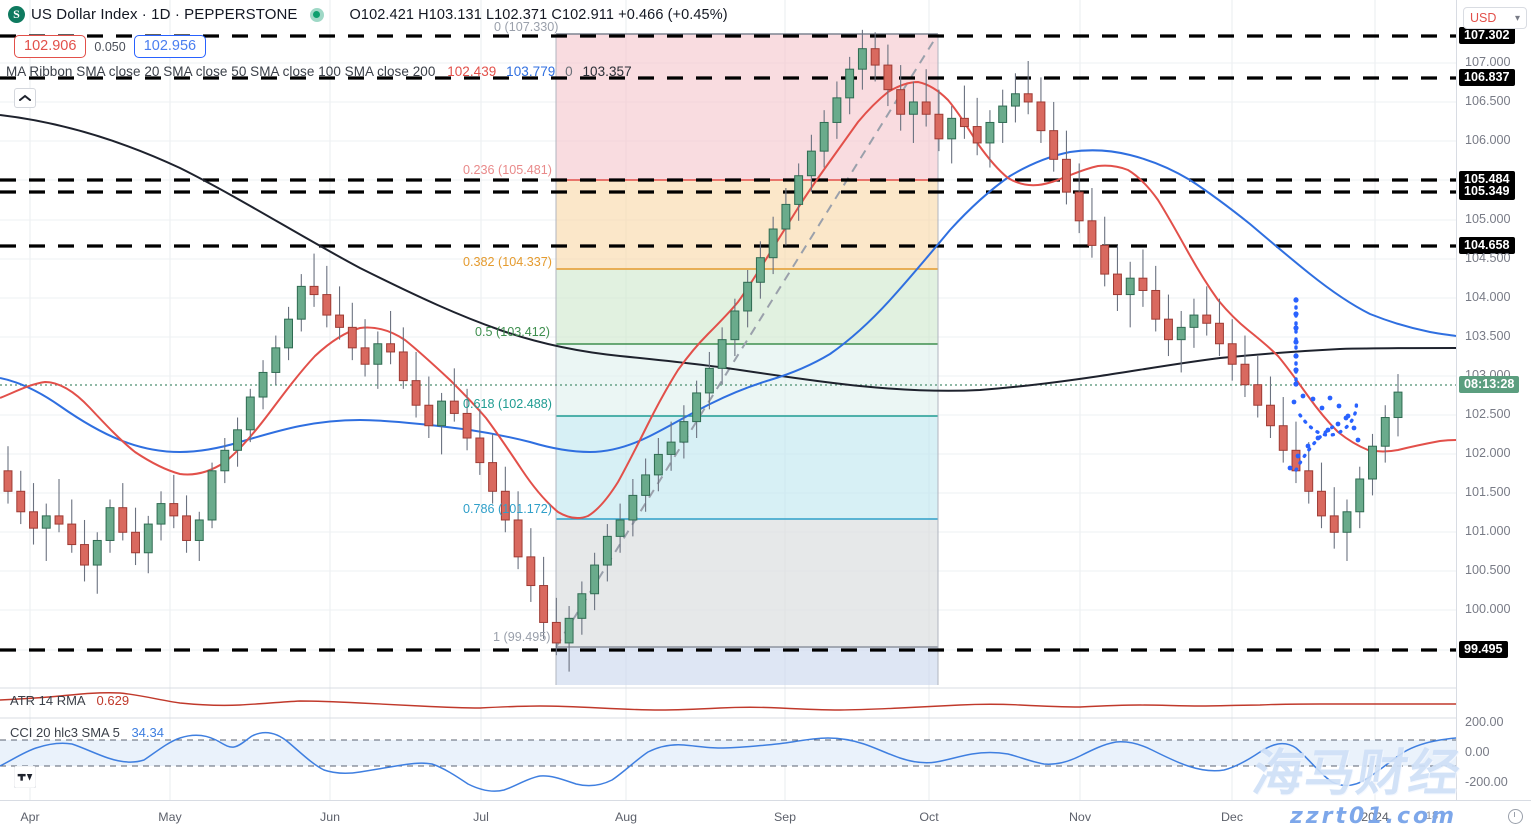 This screenshot has width=1531, height=832. I want to click on ask-price-box: 102.956, so click(170, 46).